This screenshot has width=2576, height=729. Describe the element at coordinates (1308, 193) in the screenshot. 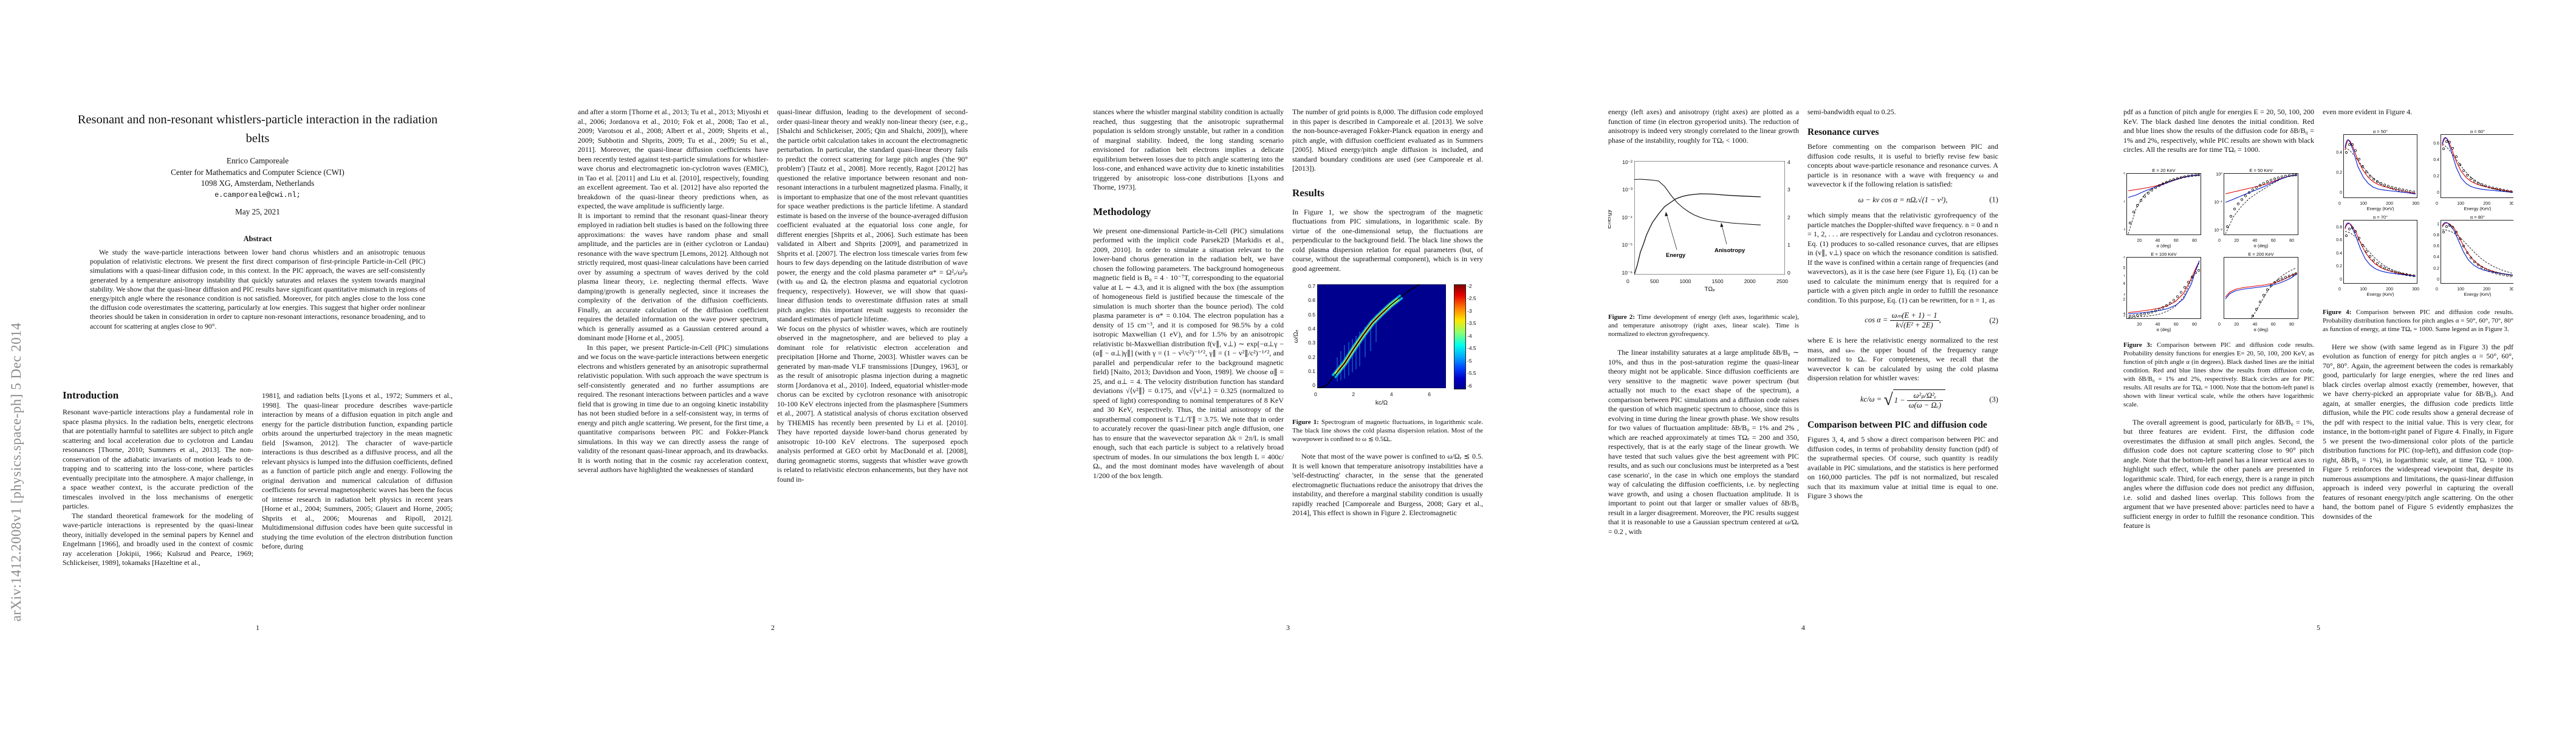

I see `section-heading-results: Results` at that location.